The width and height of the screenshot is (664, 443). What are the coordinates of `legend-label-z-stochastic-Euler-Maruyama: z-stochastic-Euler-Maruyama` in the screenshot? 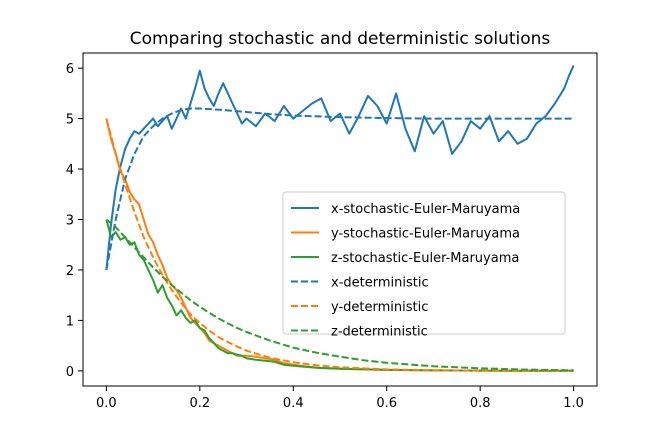 It's located at (425, 258).